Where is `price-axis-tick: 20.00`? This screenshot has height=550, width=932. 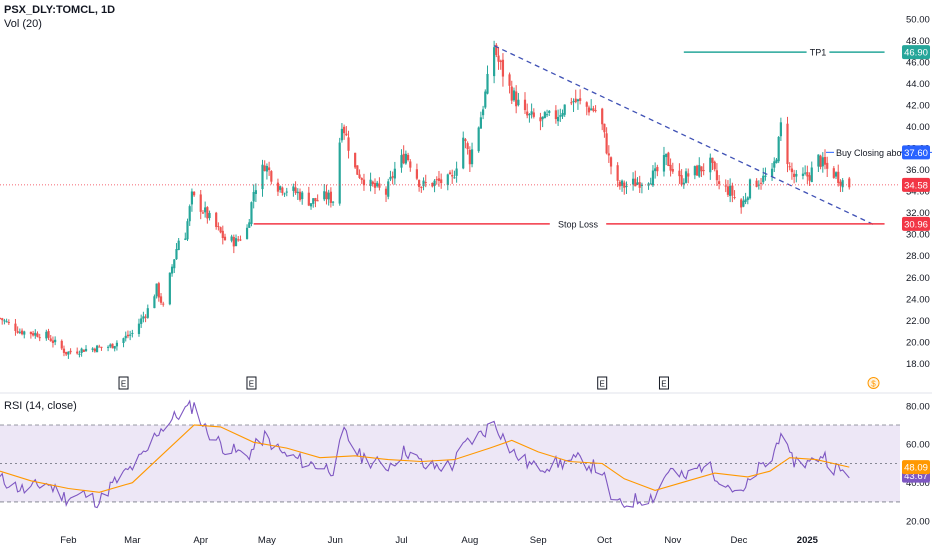
price-axis-tick: 20.00 is located at coordinates (918, 342).